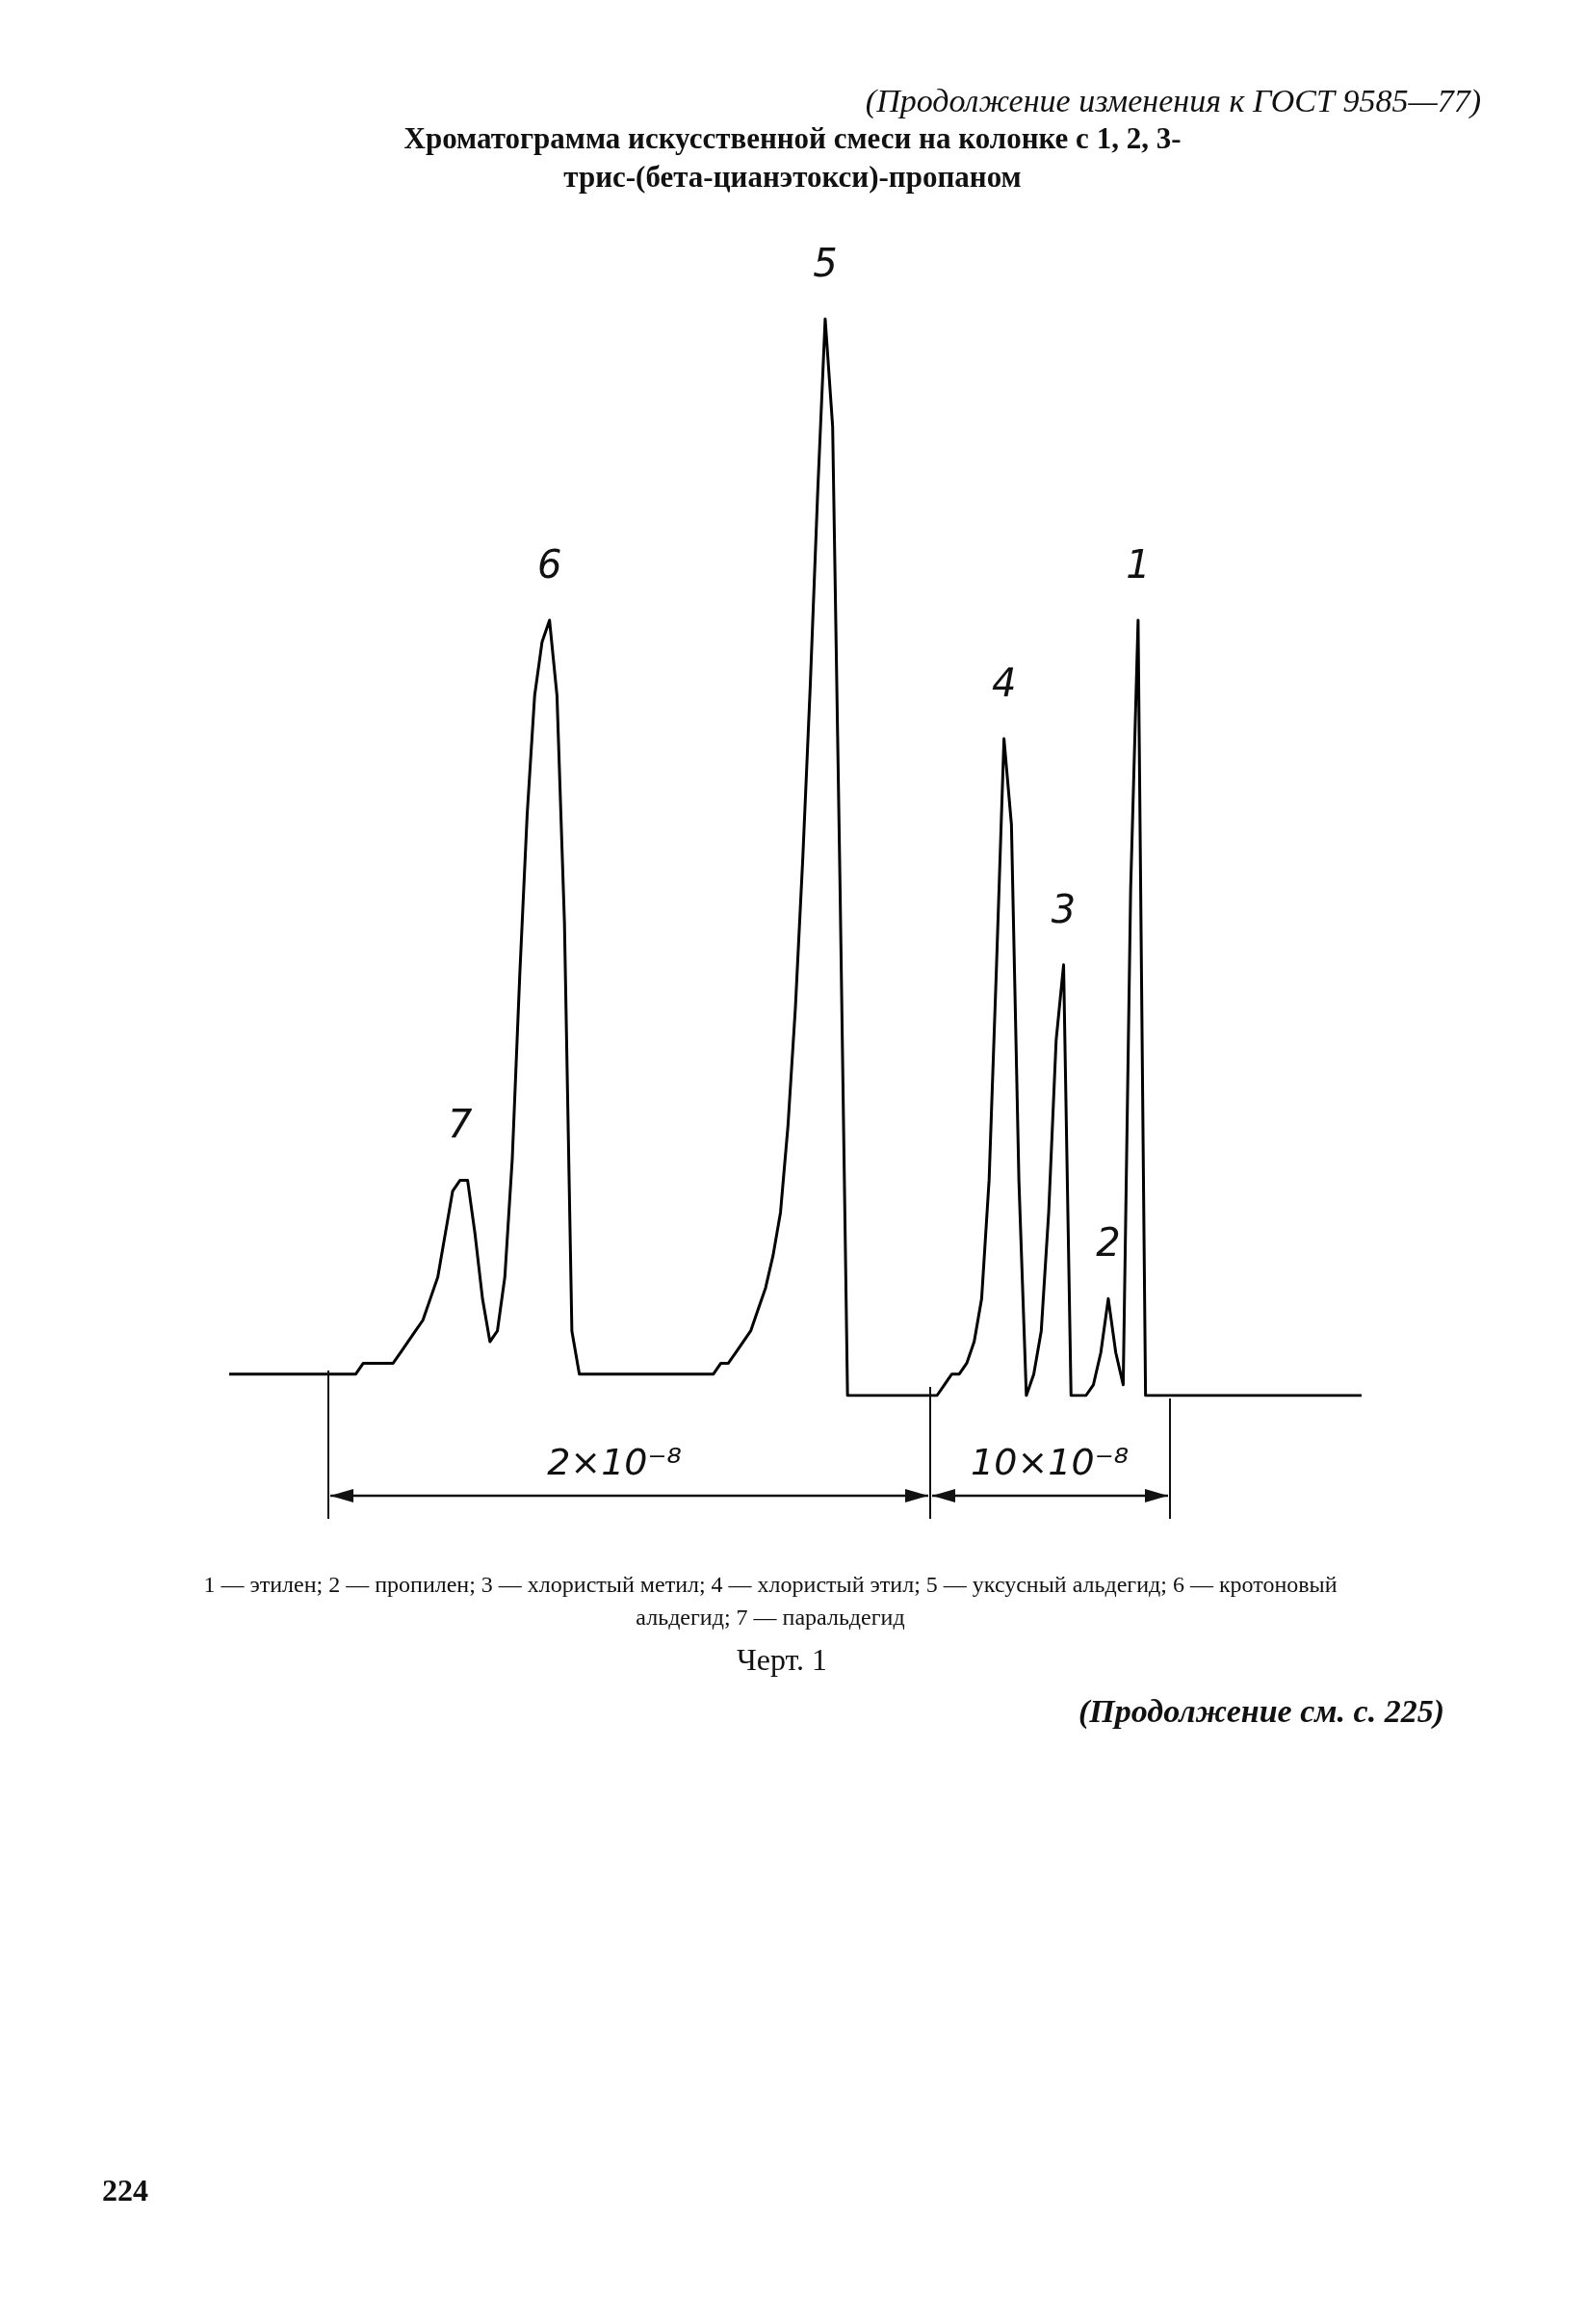 This screenshot has width=1585, height=2324. What do you see at coordinates (1261, 1712) in the screenshot?
I see `text: (Продолжение см. с. 225)` at bounding box center [1261, 1712].